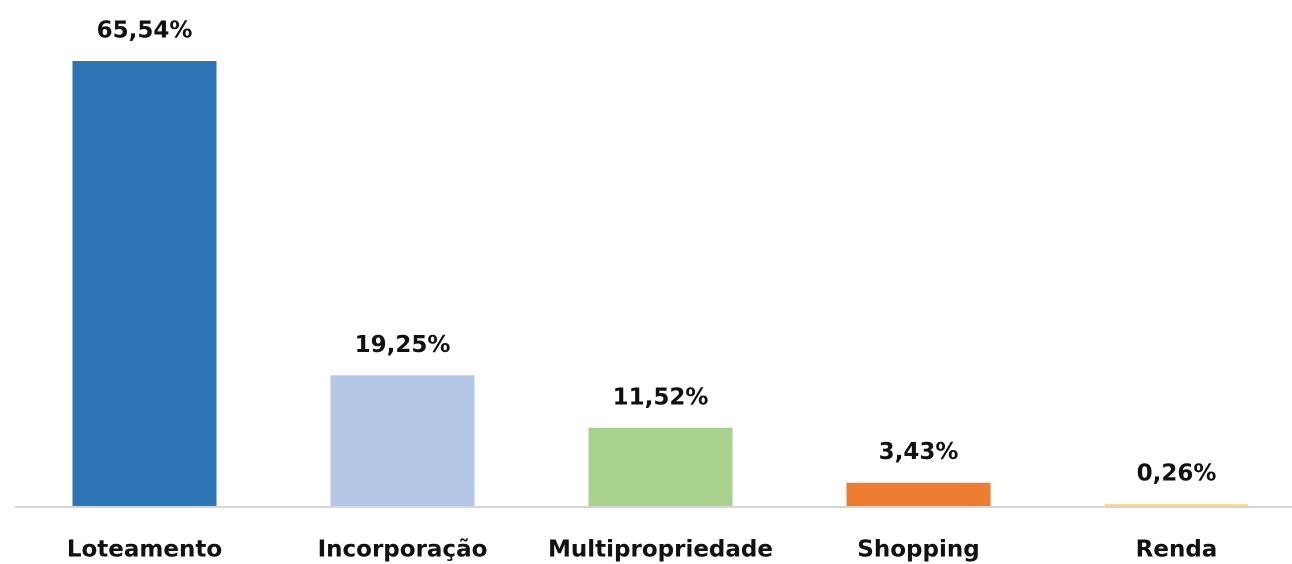  What do you see at coordinates (403, 550) in the screenshot?
I see `x-tick-label: Incorporação` at bounding box center [403, 550].